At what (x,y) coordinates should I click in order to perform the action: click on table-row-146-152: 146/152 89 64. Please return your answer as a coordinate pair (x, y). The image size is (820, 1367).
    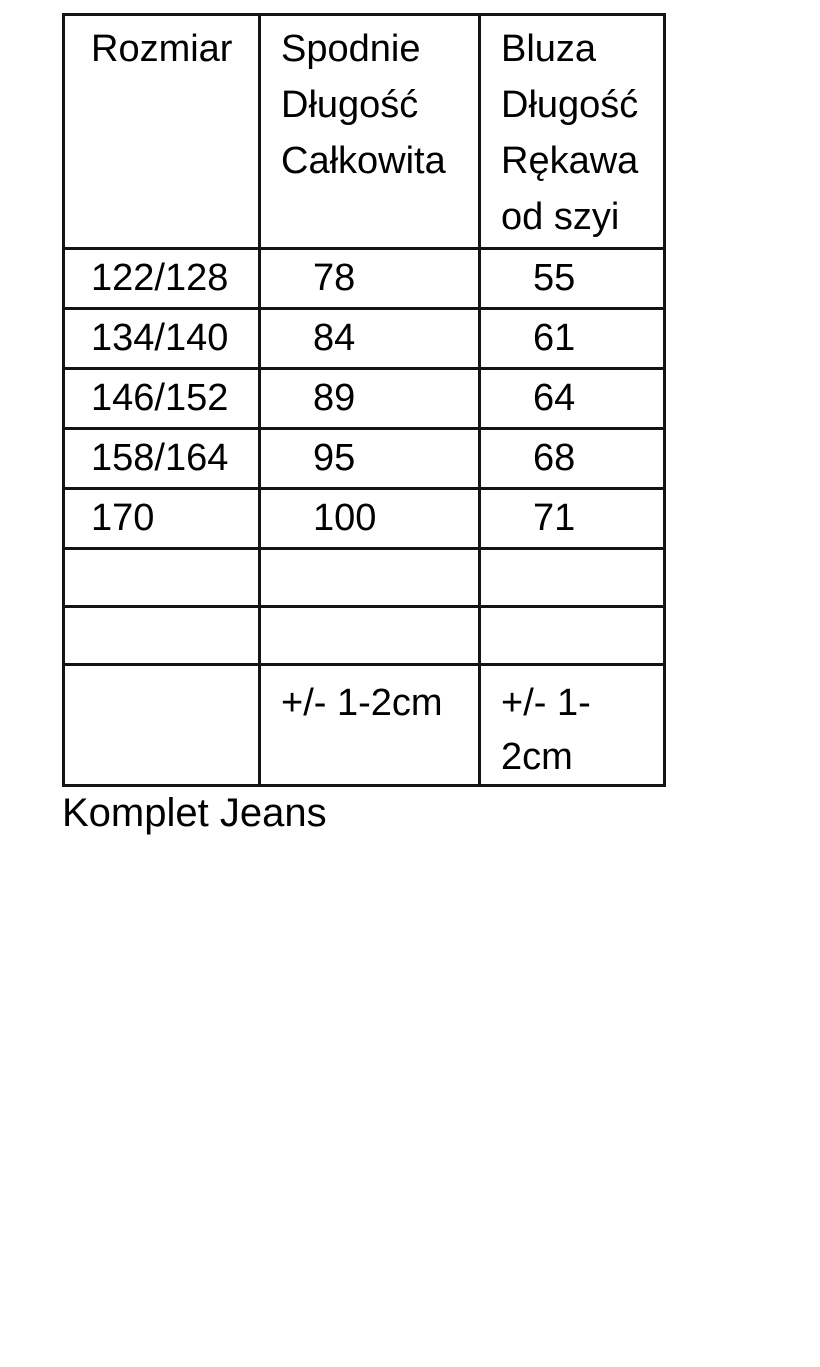
    Looking at the image, I should click on (364, 398).